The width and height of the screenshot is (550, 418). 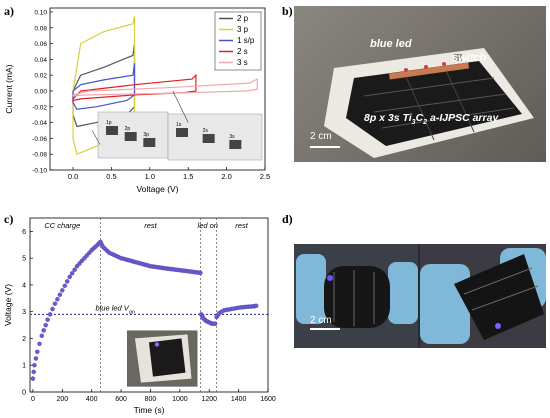 I want to click on series-line-3s, so click(x=165, y=87).